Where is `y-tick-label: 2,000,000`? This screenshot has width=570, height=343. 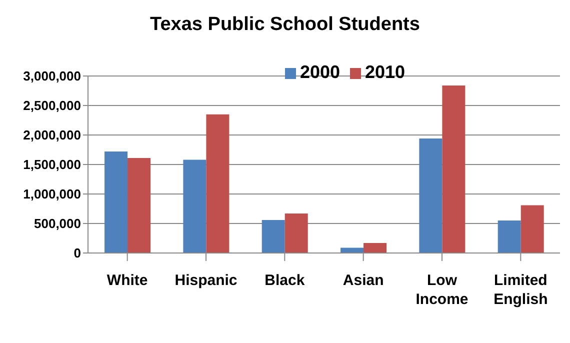 y-tick-label: 2,000,000 is located at coordinates (52, 135).